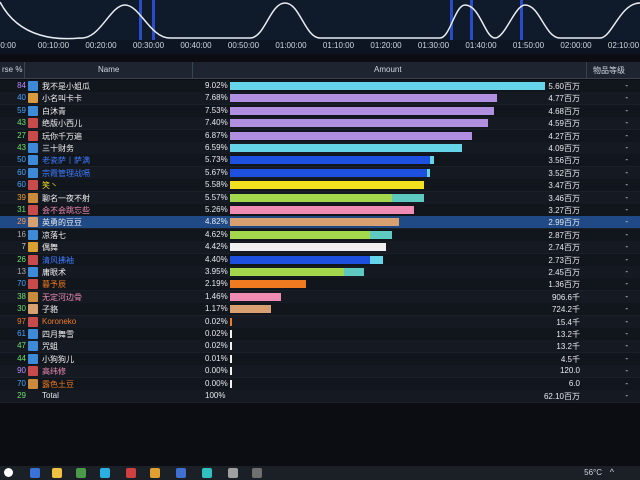 Image resolution: width=640 pixels, height=480 pixels. What do you see at coordinates (66, 161) in the screenshot?
I see `player-name: 老瓷萨丨萨满` at bounding box center [66, 161].